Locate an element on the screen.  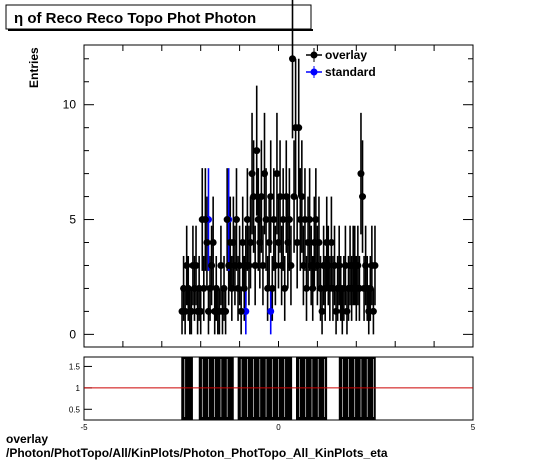
ratio-x-tick-label: 0 is located at coordinates (278, 427).